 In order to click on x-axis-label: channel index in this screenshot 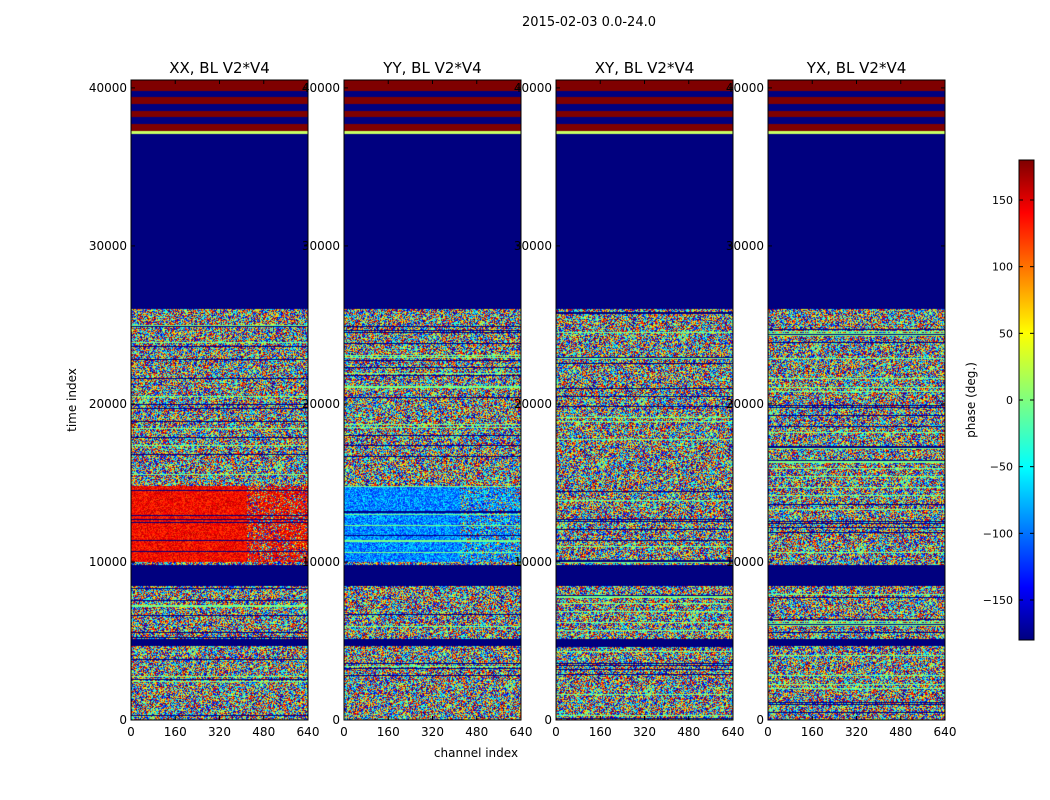, I will do `click(476, 753)`.